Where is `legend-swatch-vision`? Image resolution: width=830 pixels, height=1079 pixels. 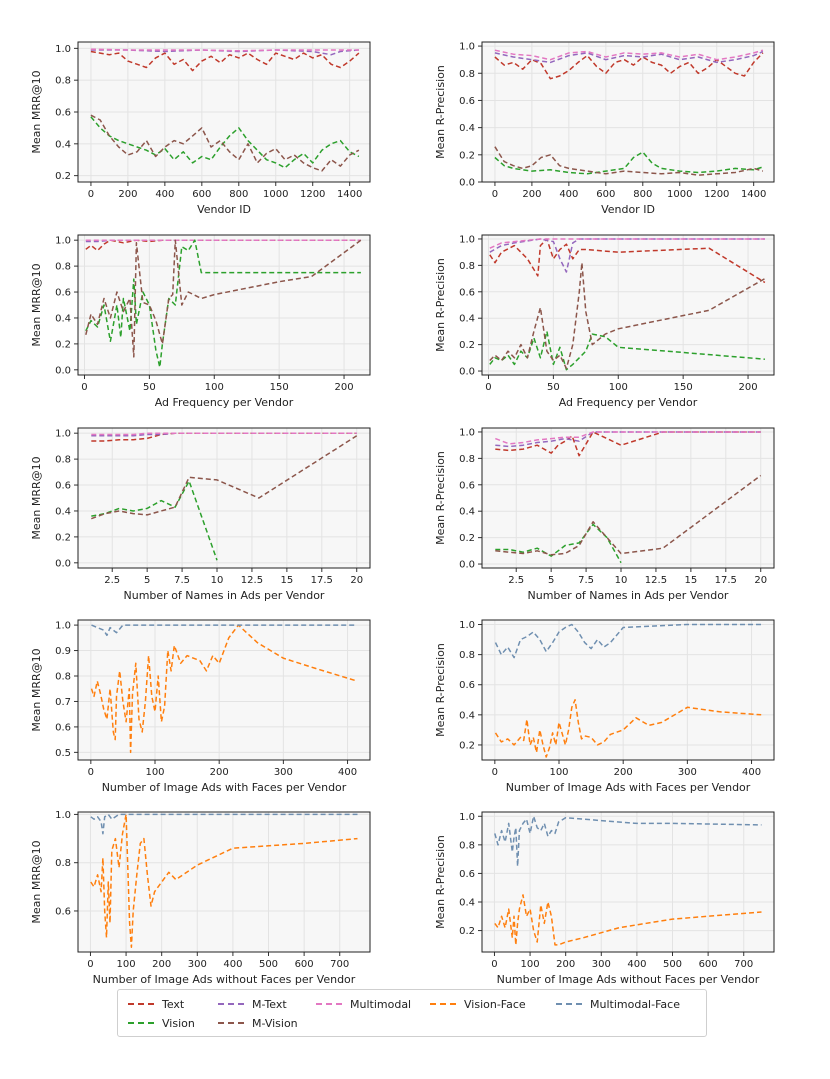 legend-swatch-vision is located at coordinates (141, 1023).